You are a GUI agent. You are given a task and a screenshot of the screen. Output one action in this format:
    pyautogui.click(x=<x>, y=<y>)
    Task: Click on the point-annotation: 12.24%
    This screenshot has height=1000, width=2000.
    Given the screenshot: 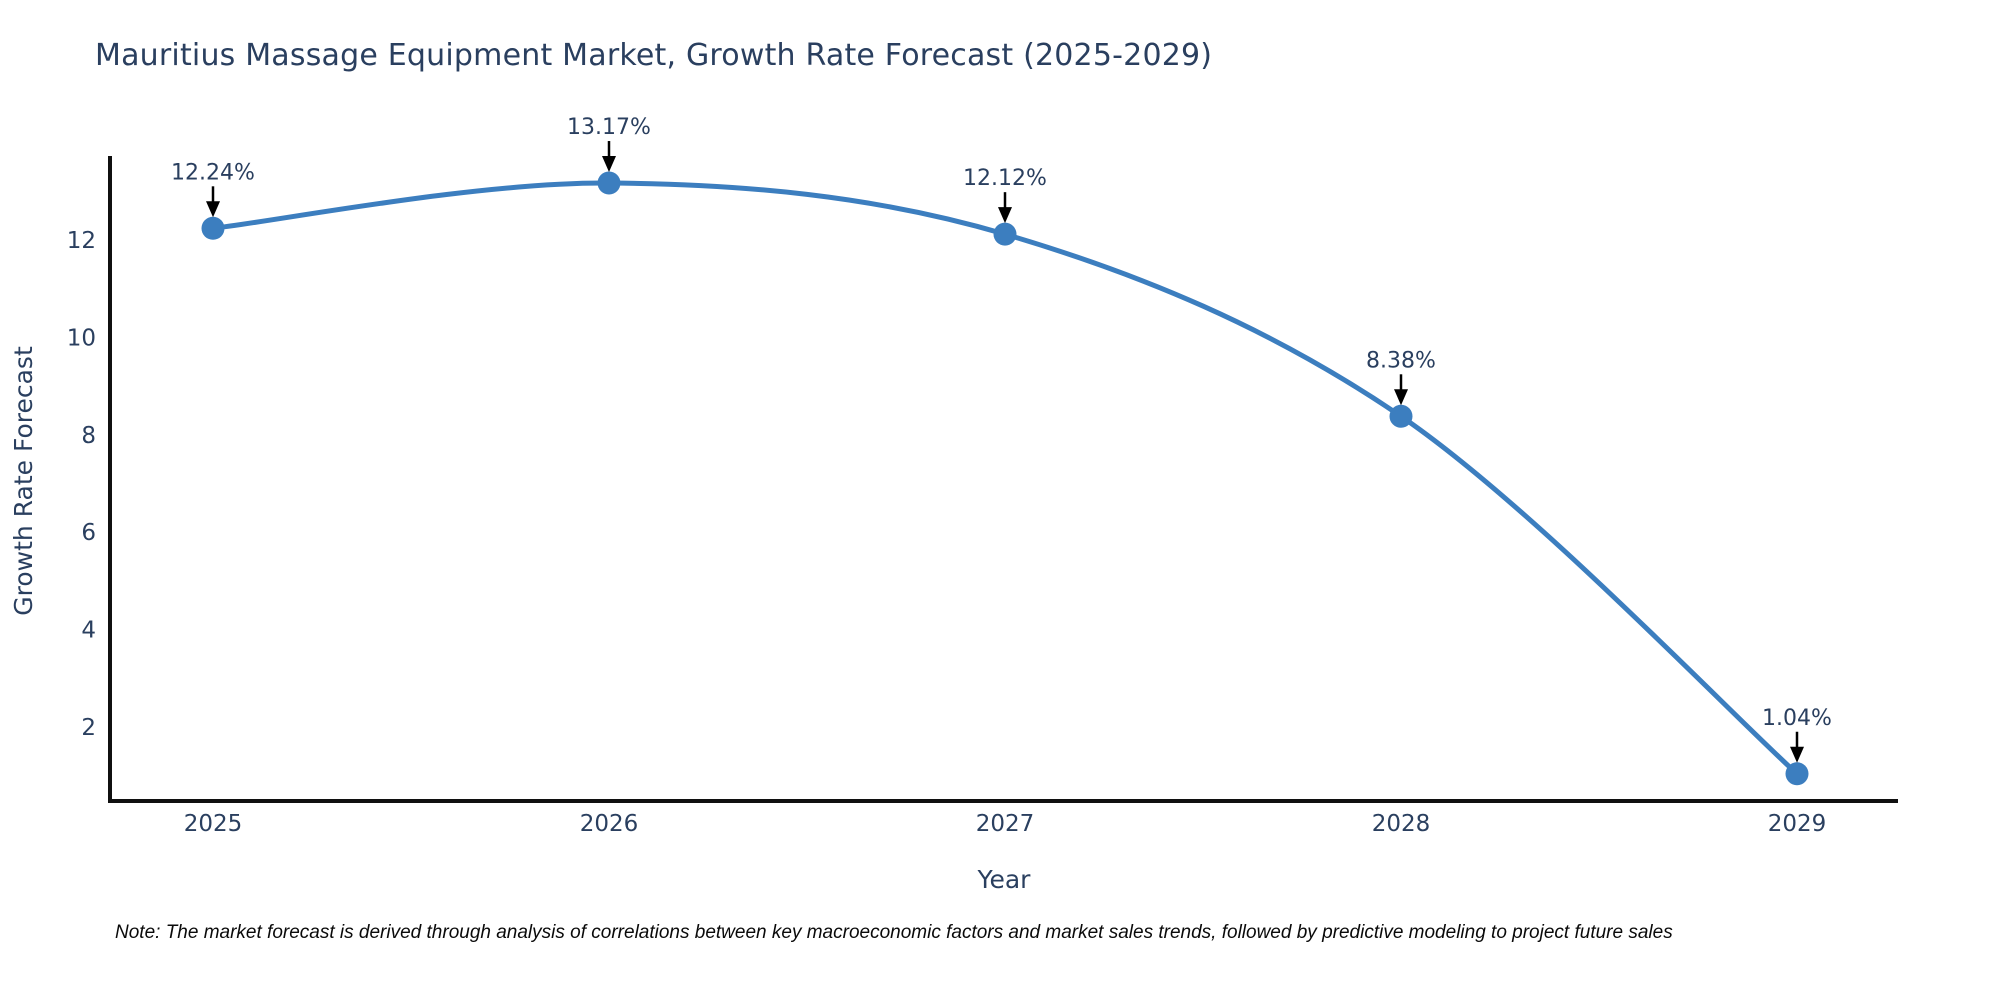 What is the action you would take?
    pyautogui.click(x=213, y=172)
    